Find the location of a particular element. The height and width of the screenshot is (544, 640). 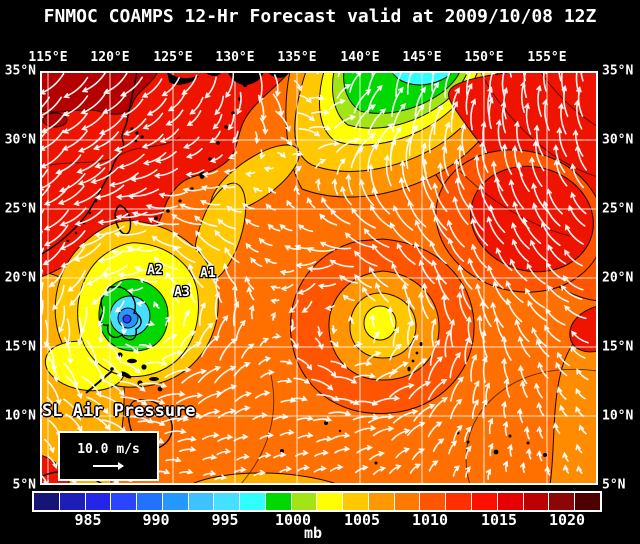

colorbar-tick-1020: 1020 is located at coordinates (567, 520).